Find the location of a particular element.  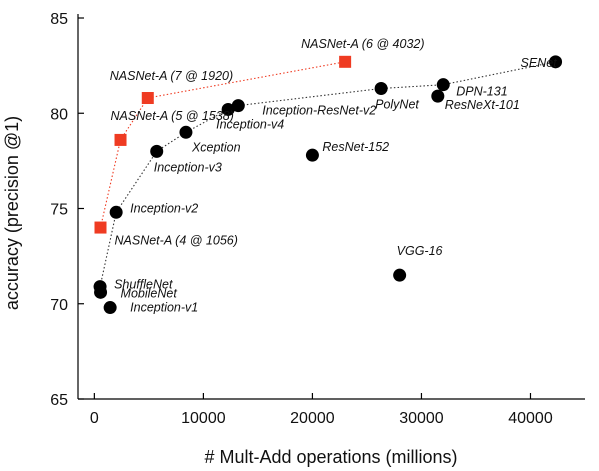

y-tick-label: 85 is located at coordinates (59, 19).